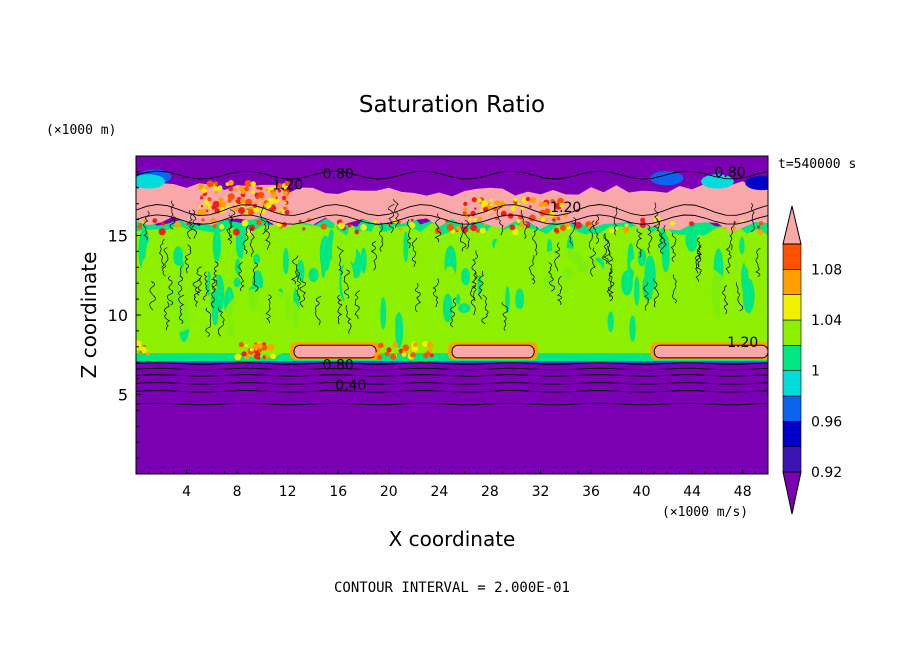 The image size is (904, 654). Describe the element at coordinates (452, 375) in the screenshot. I see `lower-contour-line` at that location.